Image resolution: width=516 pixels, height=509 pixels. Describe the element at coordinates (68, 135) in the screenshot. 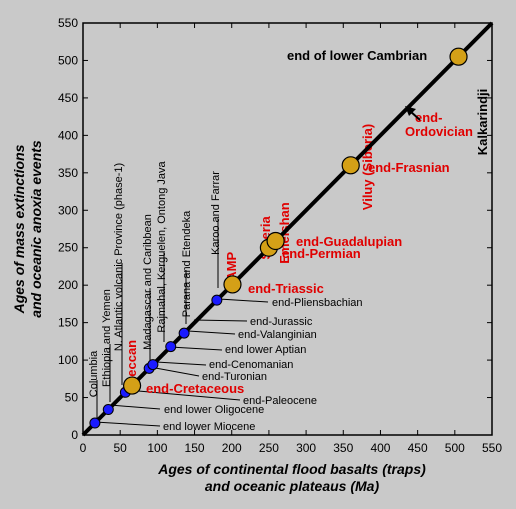

I see `y-tick-label: 400` at that location.